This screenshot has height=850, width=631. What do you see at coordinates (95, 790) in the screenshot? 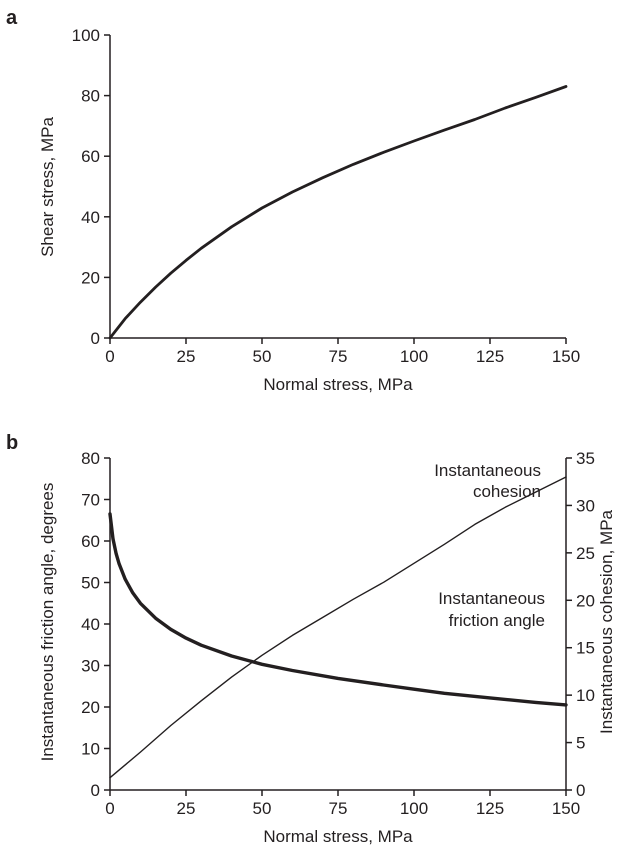
I see `y-tick-label-b-0: 0` at bounding box center [95, 790].